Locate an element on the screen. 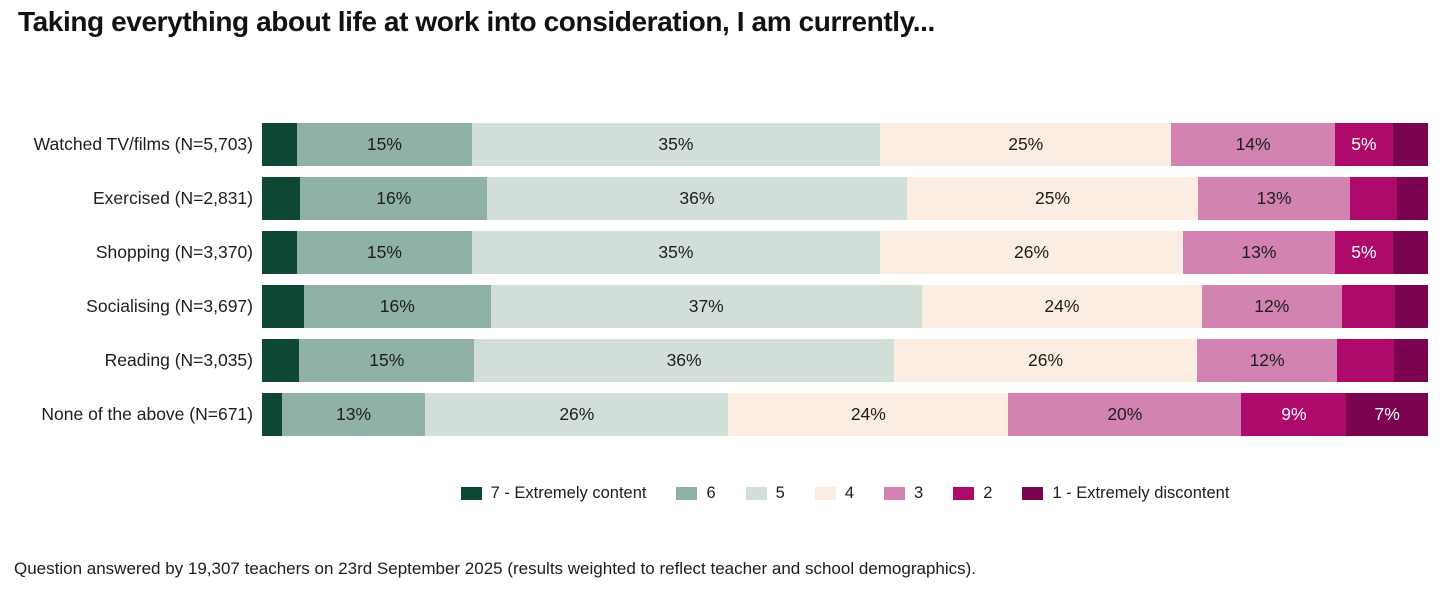 This screenshot has width=1440, height=593. stacked-bar: 16% 36% 25% 13% is located at coordinates (845, 198).